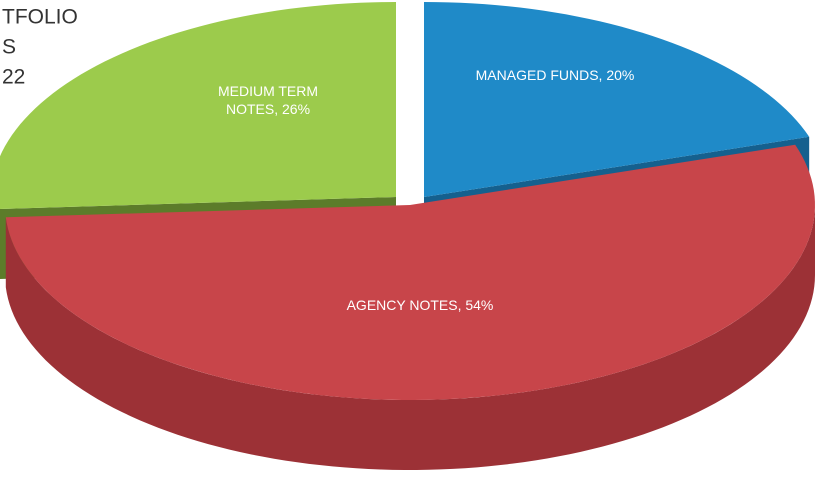  Describe the element at coordinates (420, 305) in the screenshot. I see `data-label: AGENCY NOTES, 54%` at that location.